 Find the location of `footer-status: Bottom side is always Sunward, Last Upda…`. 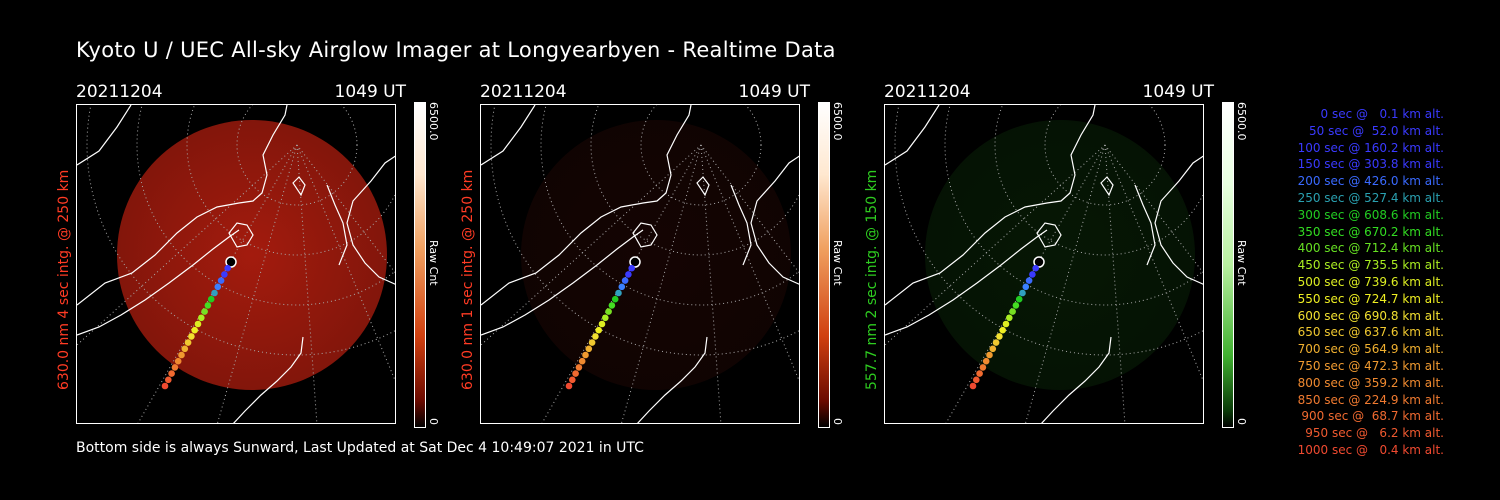

footer-status: Bottom side is always Sunward, Last Upda… is located at coordinates (360, 448).